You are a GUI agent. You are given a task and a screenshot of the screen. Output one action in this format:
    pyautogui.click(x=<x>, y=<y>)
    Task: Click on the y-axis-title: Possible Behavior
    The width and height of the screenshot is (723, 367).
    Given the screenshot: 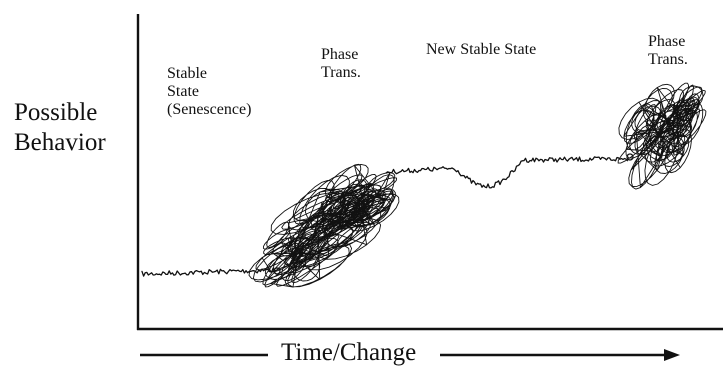 What is the action you would take?
    pyautogui.click(x=60, y=128)
    